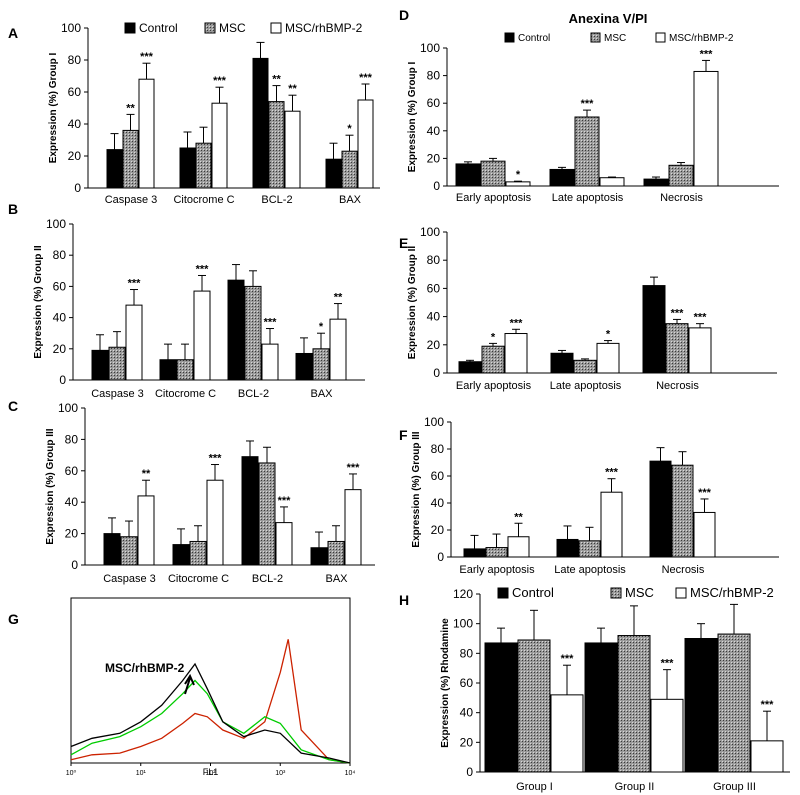 The height and width of the screenshot is (795, 800). What do you see at coordinates (497, 570) in the screenshot?
I see `panel-f-category-label: Early apoptosis` at bounding box center [497, 570].